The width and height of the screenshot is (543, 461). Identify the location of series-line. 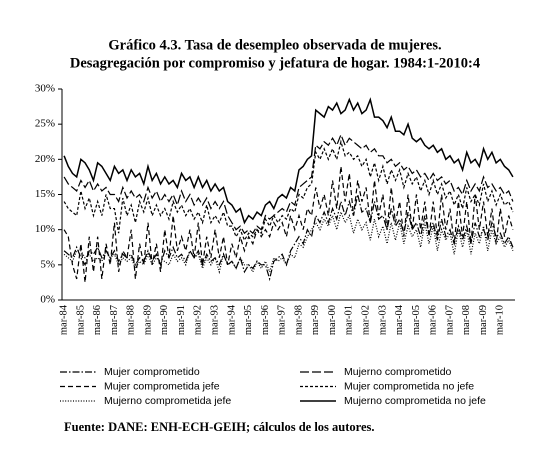
(288, 242).